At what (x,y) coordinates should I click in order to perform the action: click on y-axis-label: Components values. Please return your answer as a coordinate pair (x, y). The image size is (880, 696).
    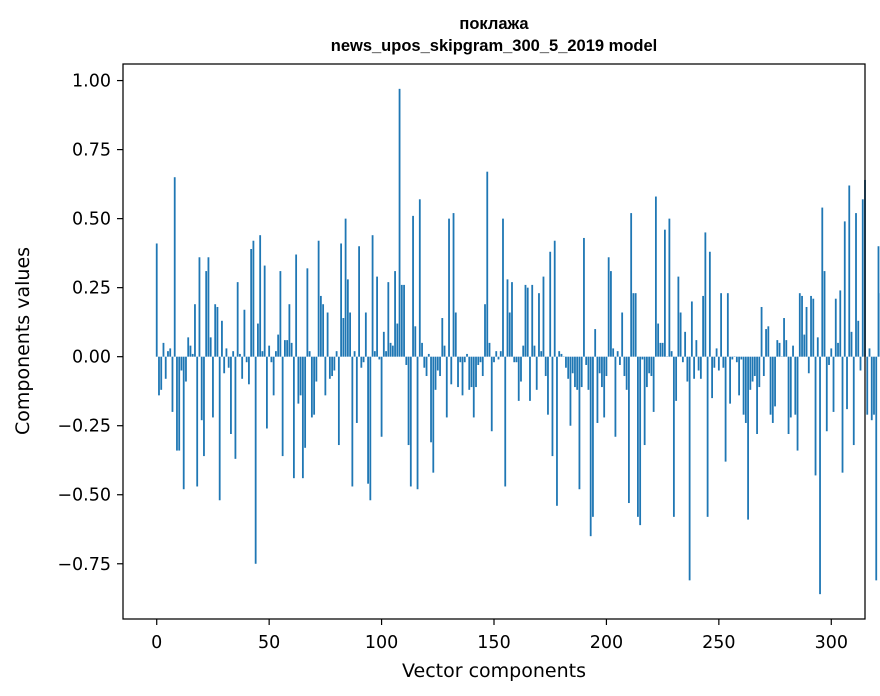
    Looking at the image, I should click on (23, 341).